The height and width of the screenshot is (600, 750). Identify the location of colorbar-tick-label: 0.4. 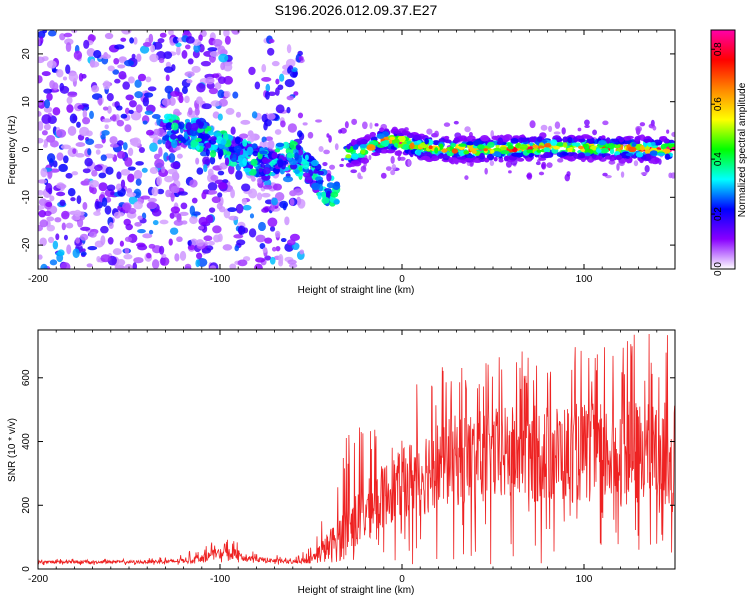
(718, 159).